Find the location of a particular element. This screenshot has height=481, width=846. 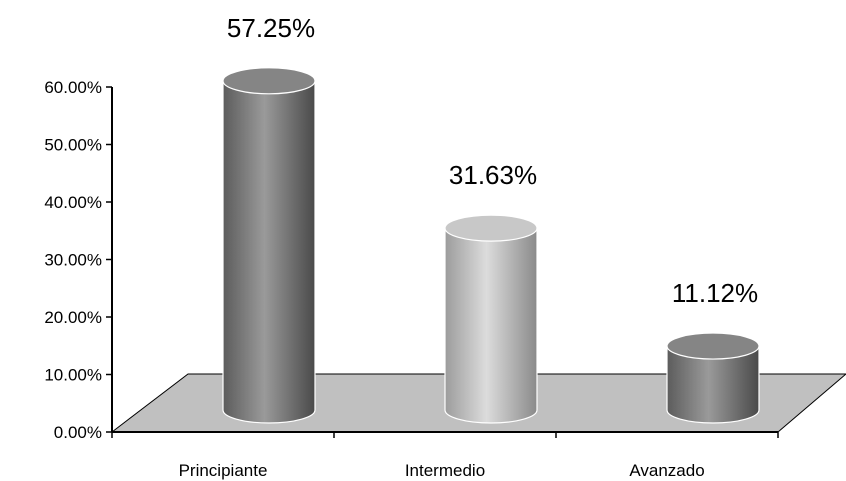

y-tick-label: 50.00% is located at coordinates (73, 145).